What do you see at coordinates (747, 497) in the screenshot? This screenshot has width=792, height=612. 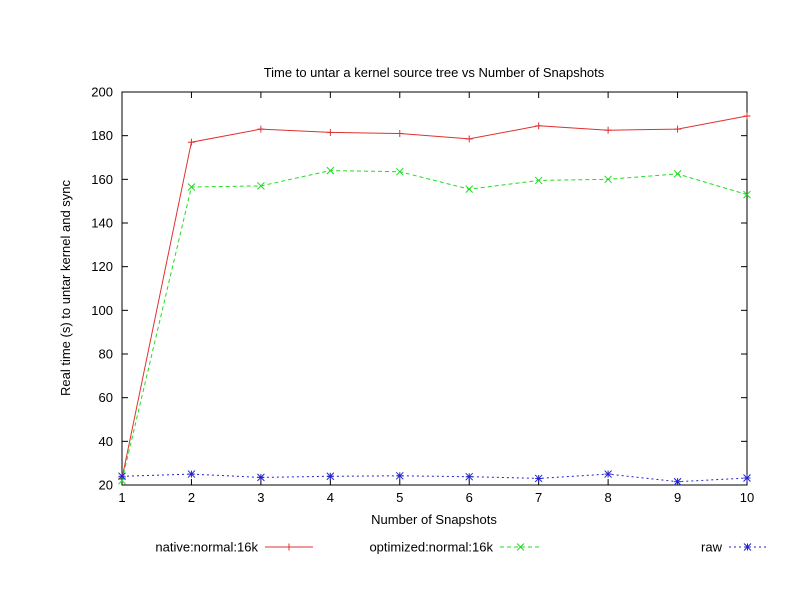 I see `x-tick-label: 10` at bounding box center [747, 497].